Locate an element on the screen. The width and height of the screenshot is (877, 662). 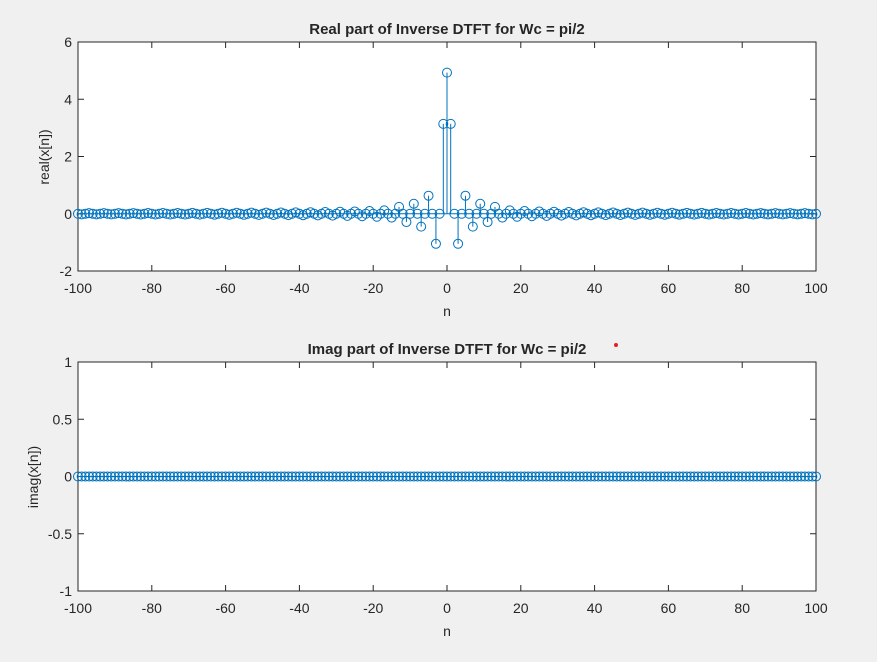
y-tick-label: 1 is located at coordinates (68, 362).